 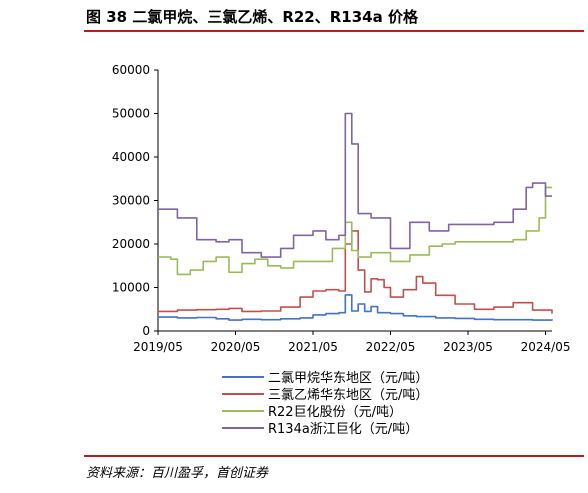 What do you see at coordinates (131, 201) in the screenshot?
I see `y-tick-label: 30000` at bounding box center [131, 201].